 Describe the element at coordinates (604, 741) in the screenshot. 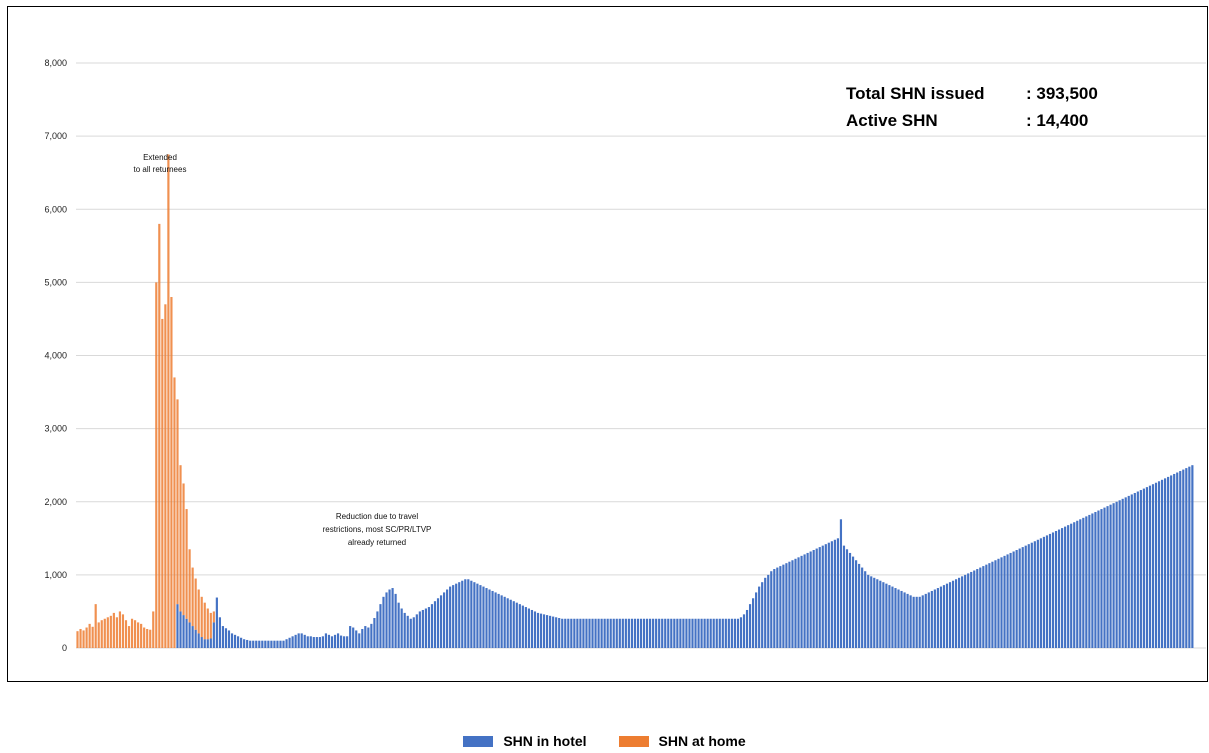

I see `legend: SHN in hotel SHN at home` at that location.